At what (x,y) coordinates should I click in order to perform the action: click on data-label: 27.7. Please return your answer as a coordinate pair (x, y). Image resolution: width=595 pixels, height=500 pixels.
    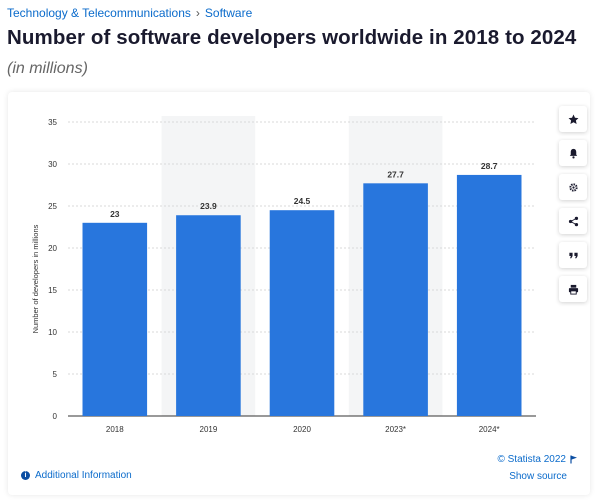
    Looking at the image, I should click on (395, 174).